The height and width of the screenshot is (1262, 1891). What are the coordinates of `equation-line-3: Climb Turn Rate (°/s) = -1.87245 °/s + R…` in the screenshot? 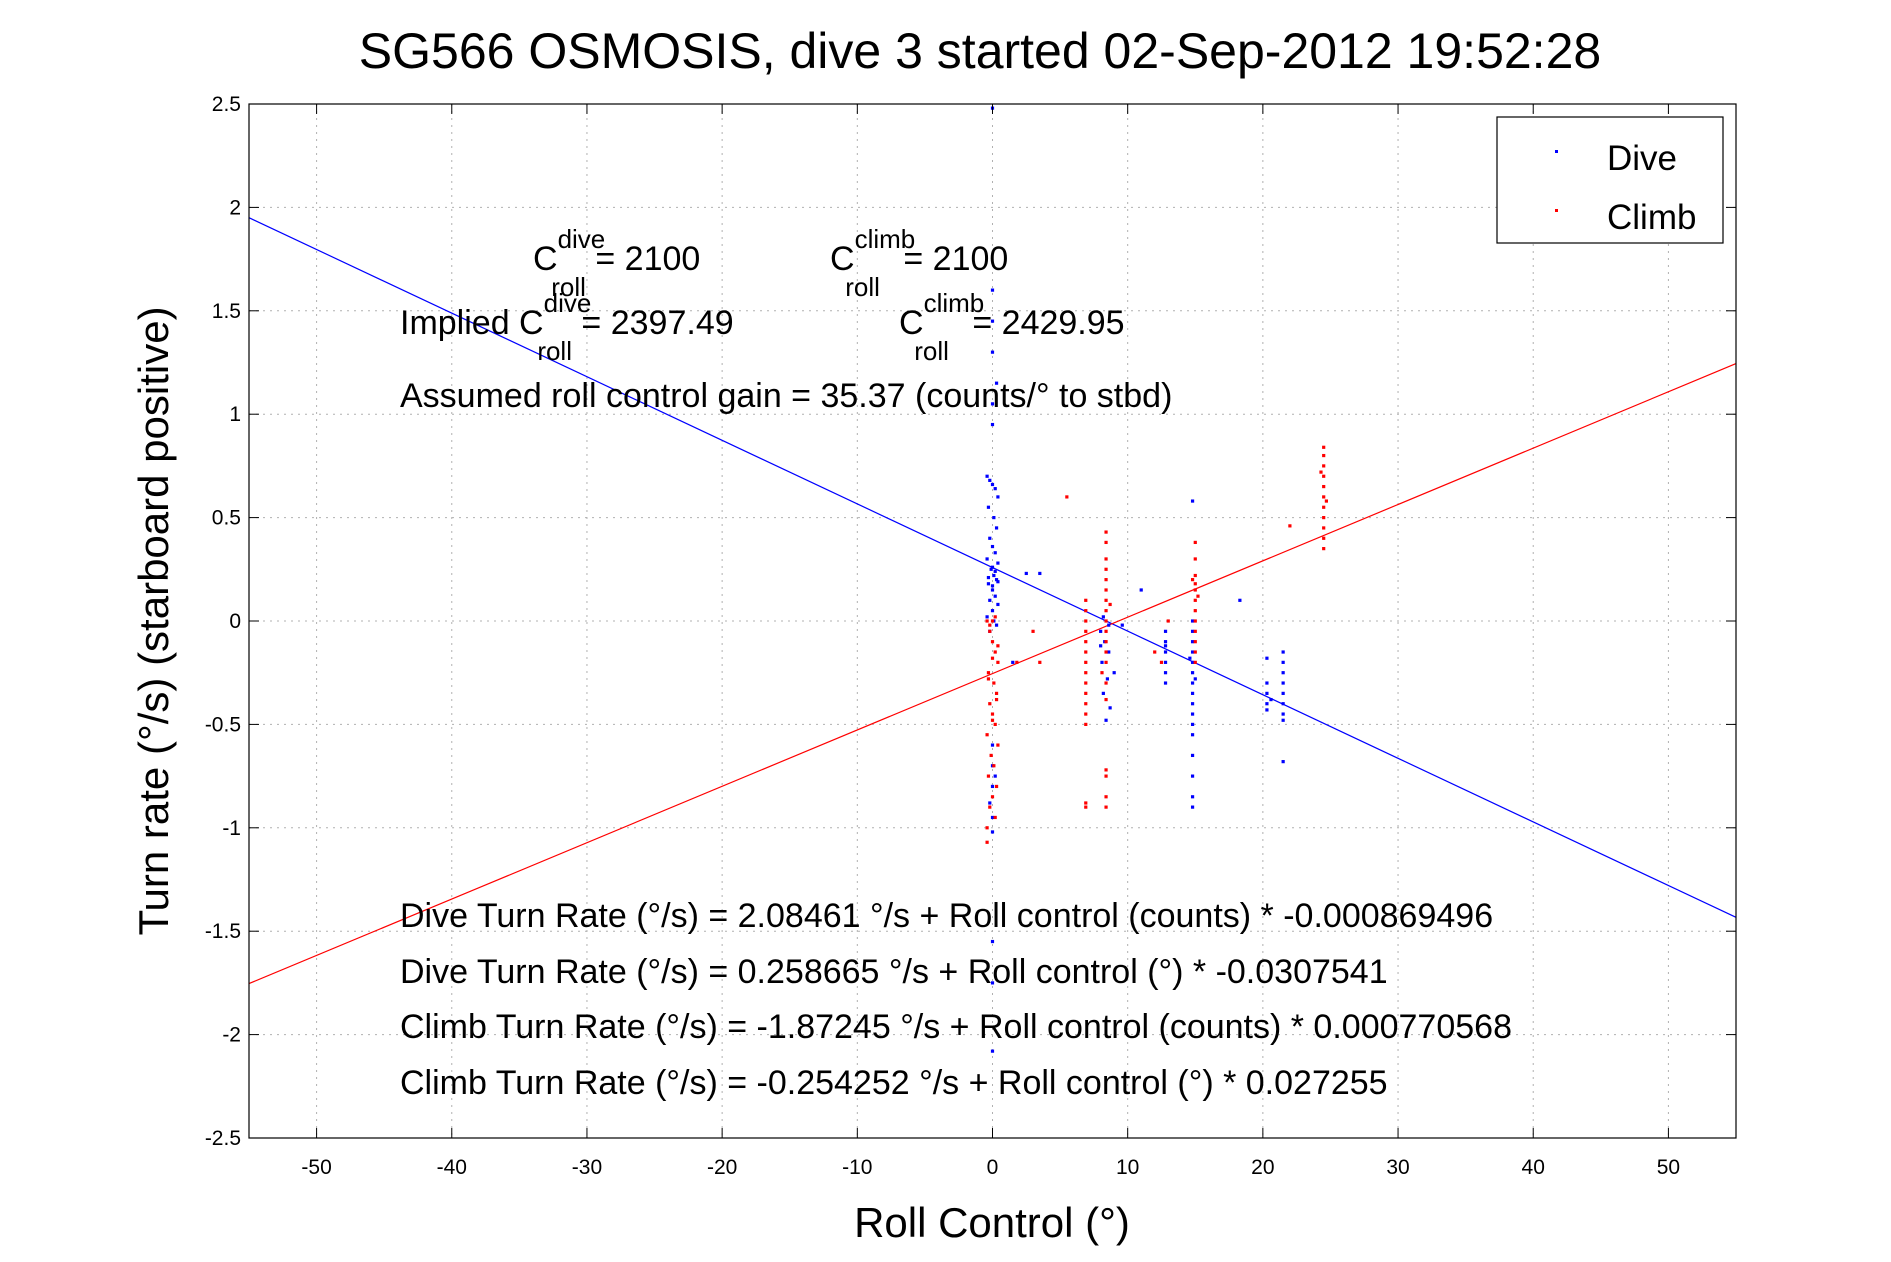 It's located at (956, 1027).